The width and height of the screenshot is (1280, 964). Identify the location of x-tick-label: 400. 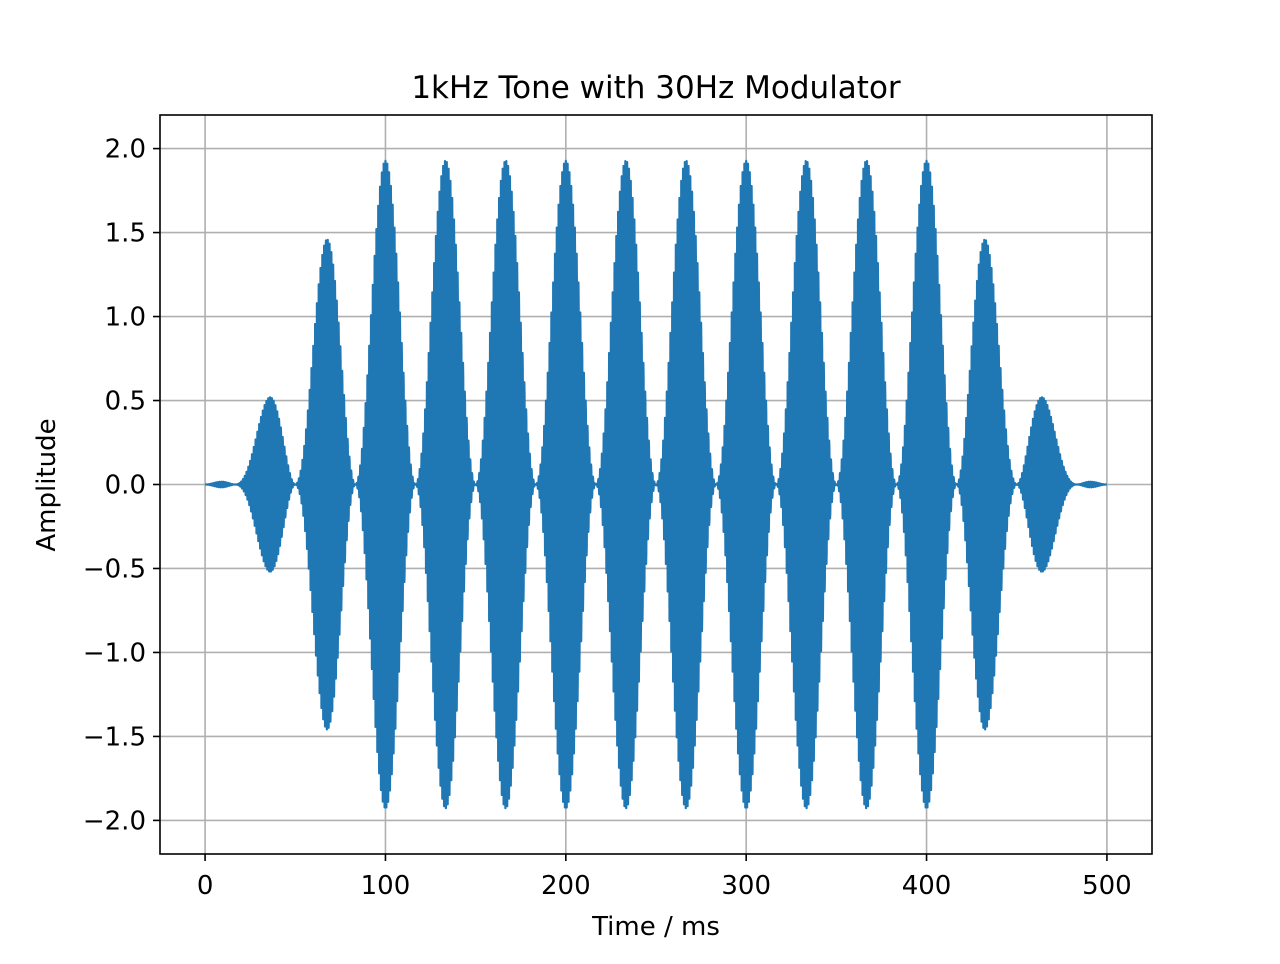
(927, 886).